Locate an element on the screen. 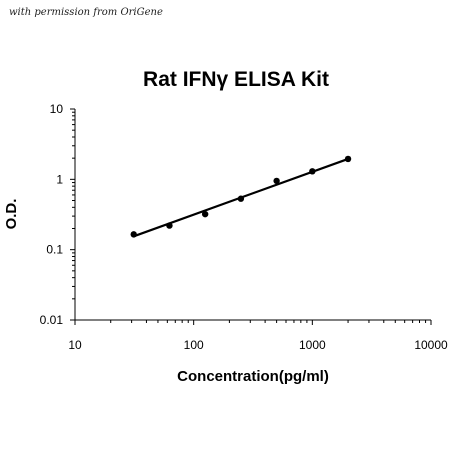  x-tick-label: 100 is located at coordinates (194, 345).